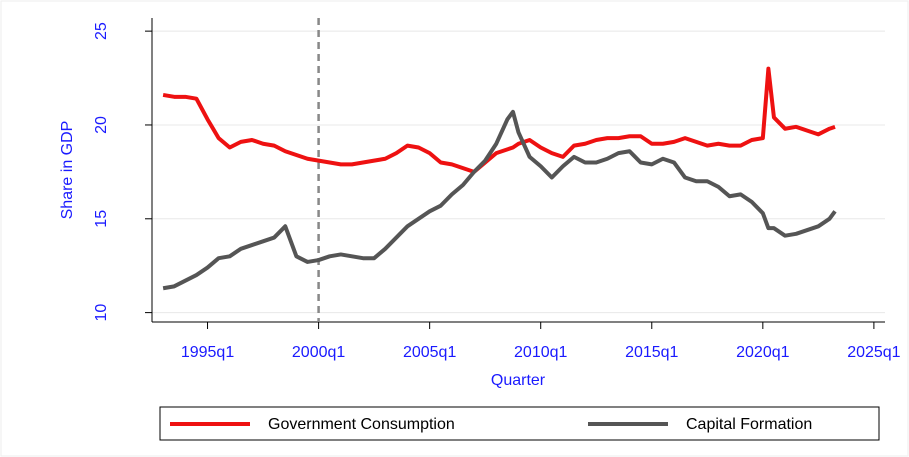 The image size is (909, 457). What do you see at coordinates (762, 352) in the screenshot?
I see `x-tick-label: 2020q1` at bounding box center [762, 352].